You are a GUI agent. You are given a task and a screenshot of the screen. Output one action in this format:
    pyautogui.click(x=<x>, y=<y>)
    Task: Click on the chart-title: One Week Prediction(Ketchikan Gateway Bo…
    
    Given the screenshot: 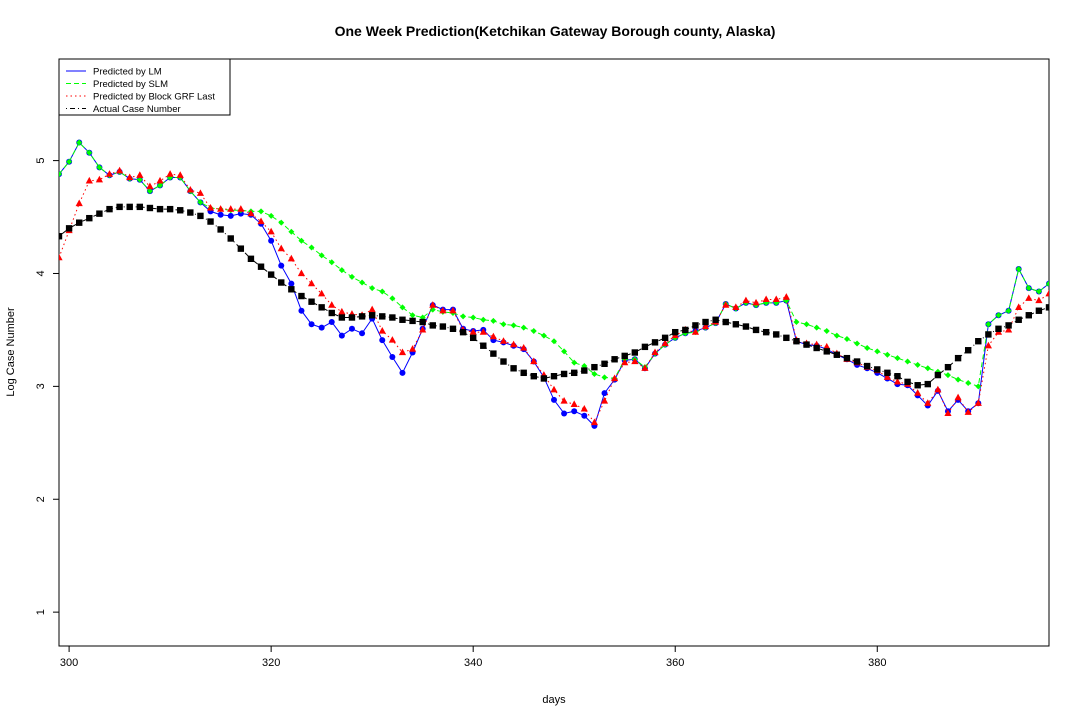 What is the action you would take?
    pyautogui.click(x=555, y=31)
    